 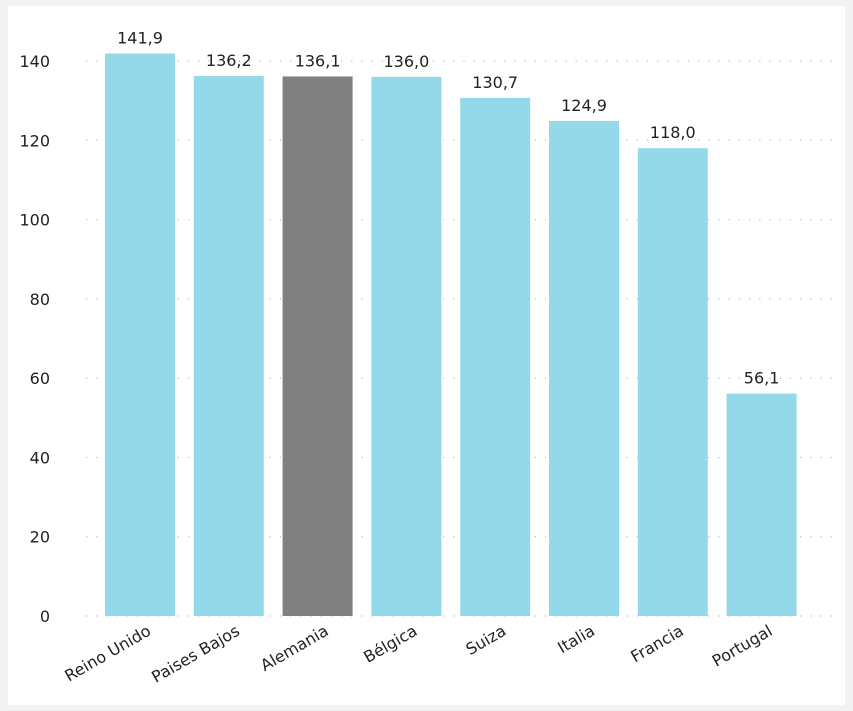 What do you see at coordinates (318, 60) in the screenshot?
I see `data-label: 136,1` at bounding box center [318, 60].